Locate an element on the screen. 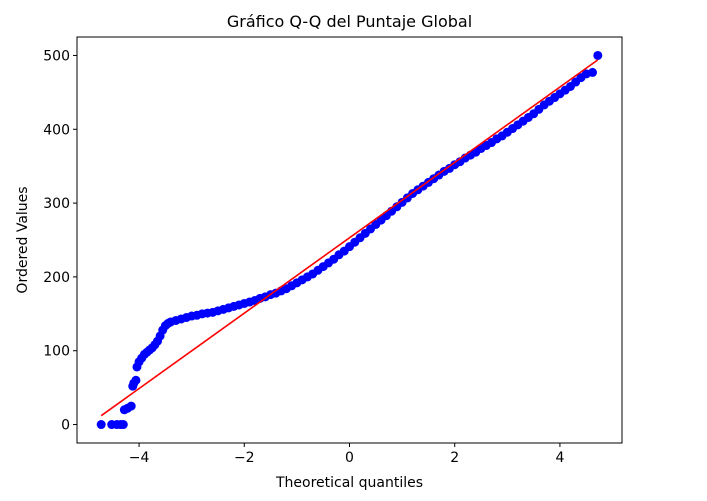  y-tick-label: 100 is located at coordinates (56, 352).